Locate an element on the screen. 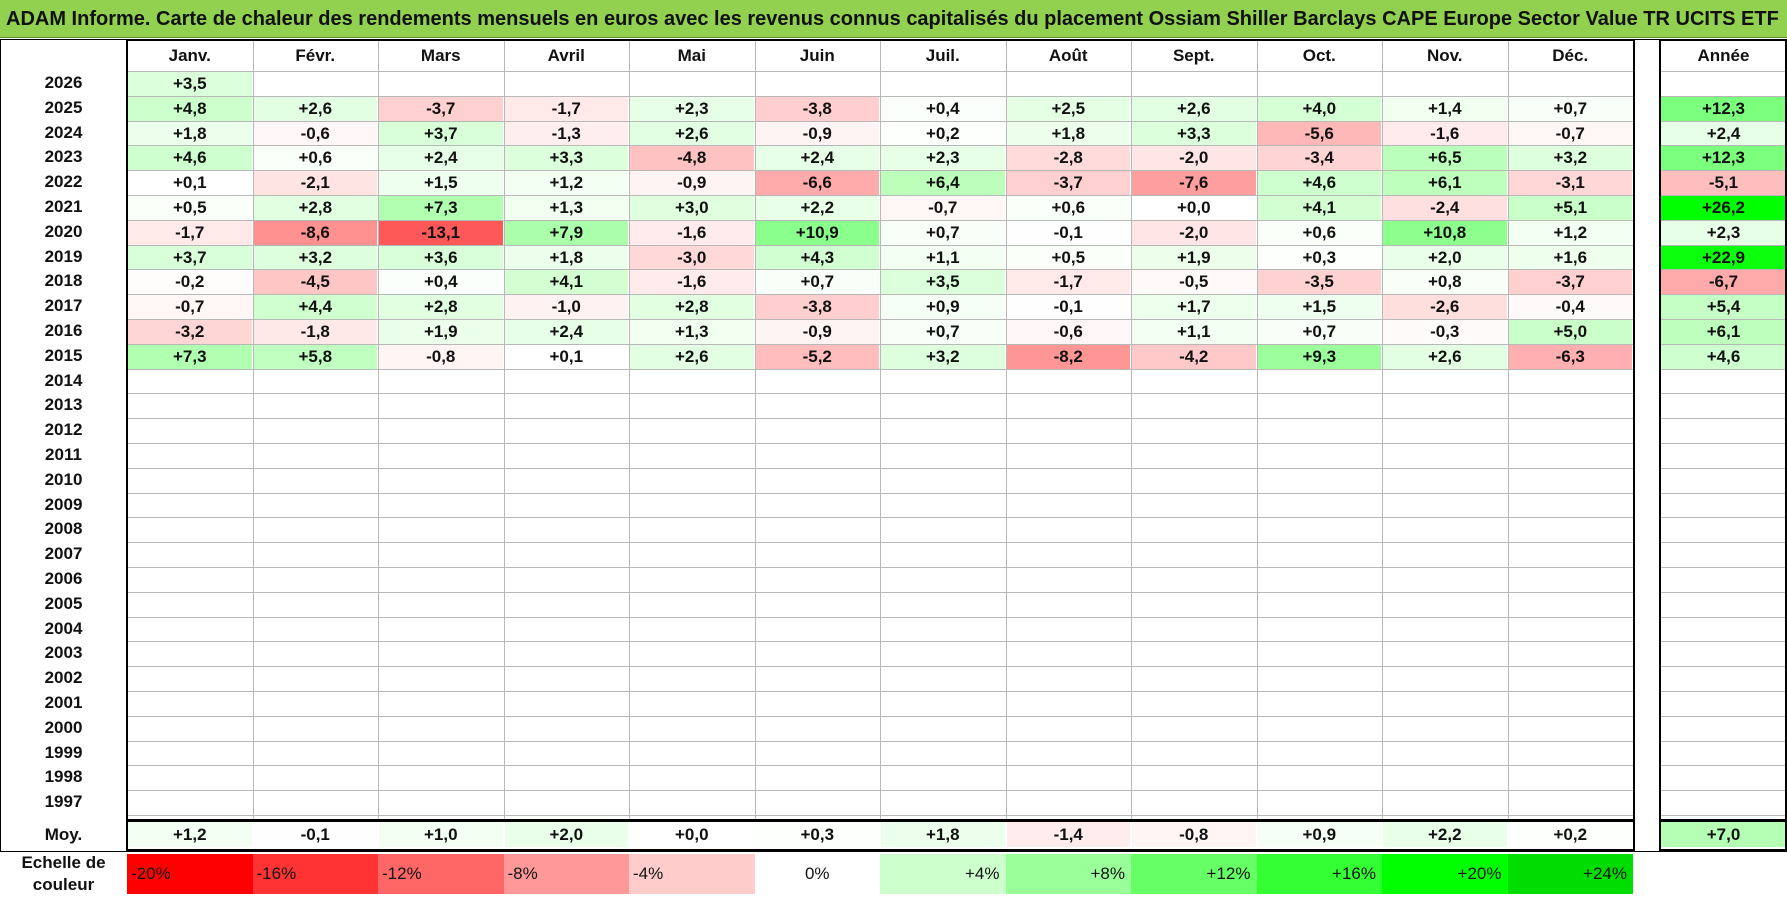  average-cell: -1,4 is located at coordinates (1068, 834).